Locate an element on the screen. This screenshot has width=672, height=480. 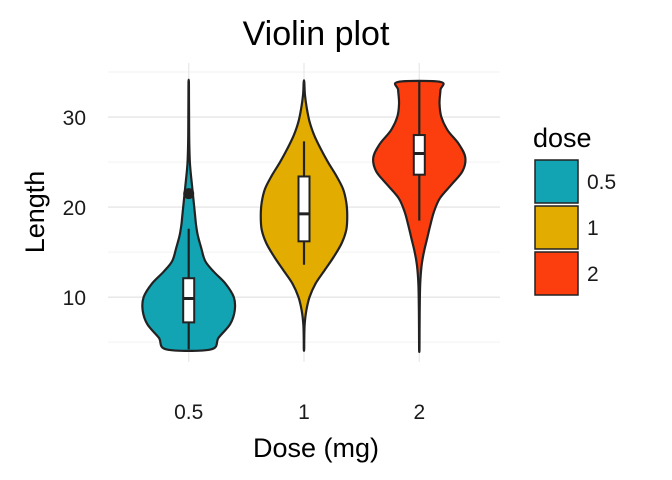
x-tick-label: 0.5 is located at coordinates (188, 412).